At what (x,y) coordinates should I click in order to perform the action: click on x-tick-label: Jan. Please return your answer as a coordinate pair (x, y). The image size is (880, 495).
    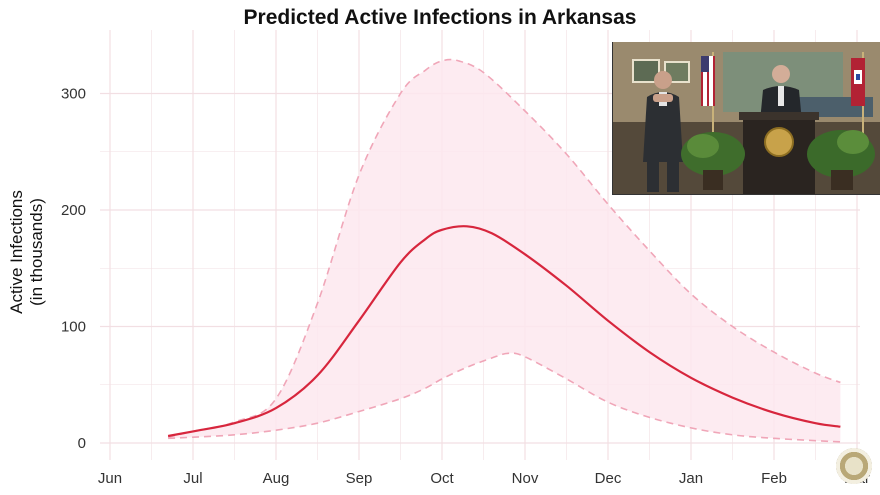
    Looking at the image, I should click on (691, 478).